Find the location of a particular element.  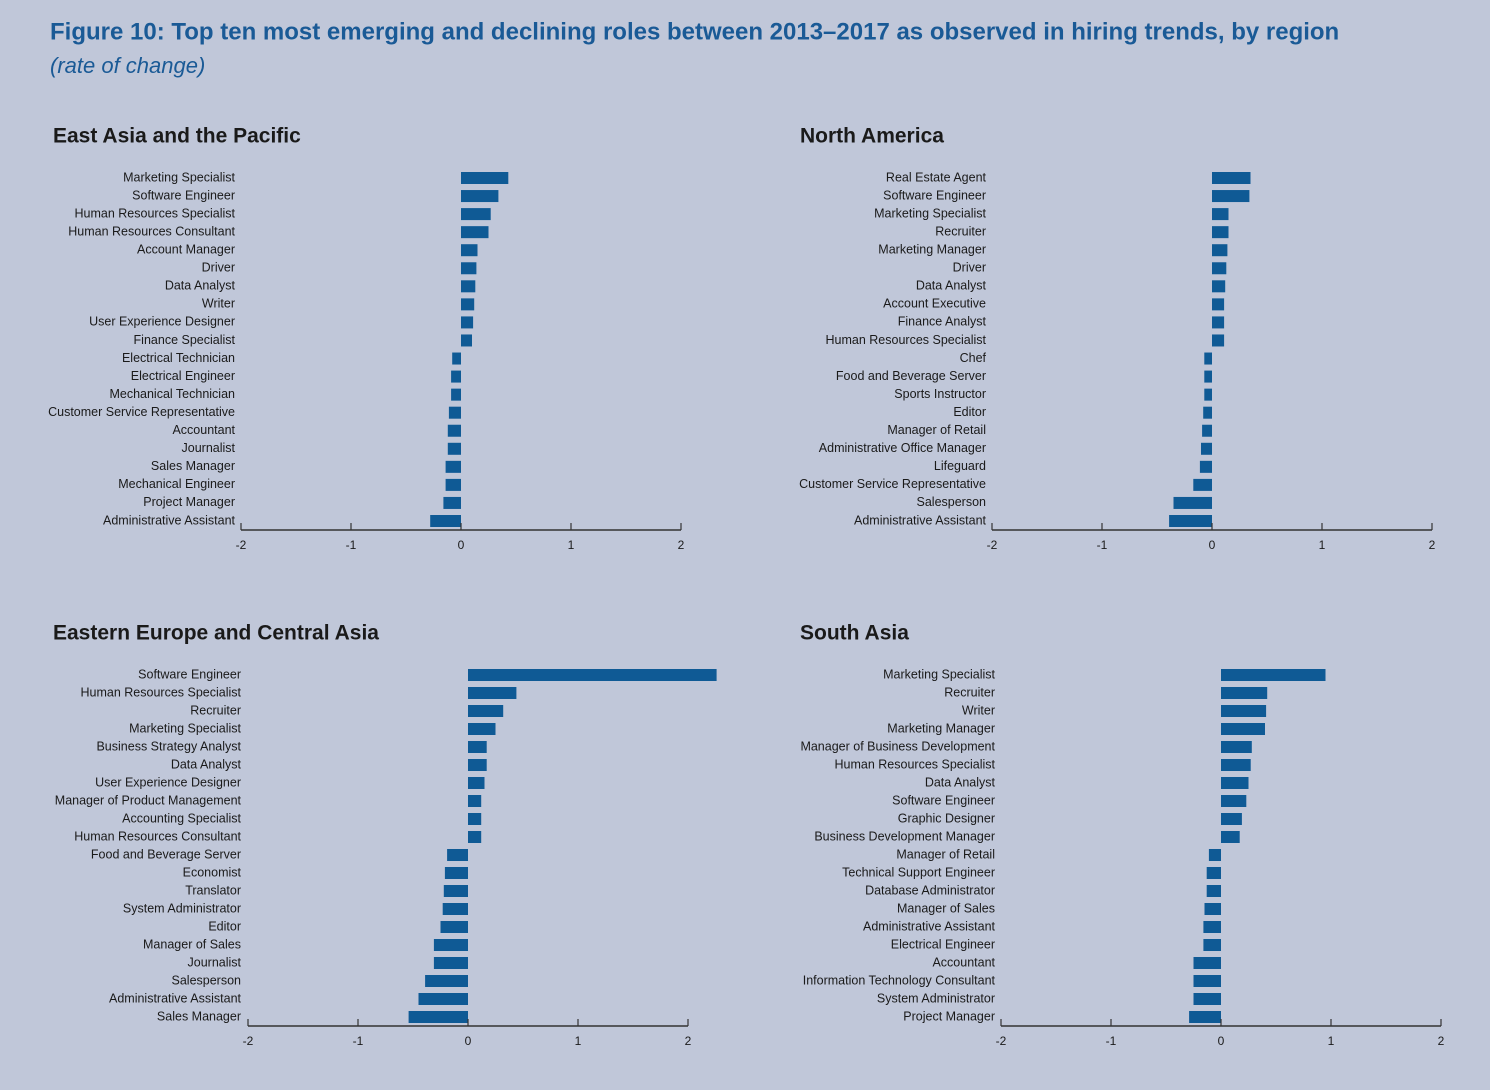

category-label: Finance Analyst is located at coordinates (942, 322).